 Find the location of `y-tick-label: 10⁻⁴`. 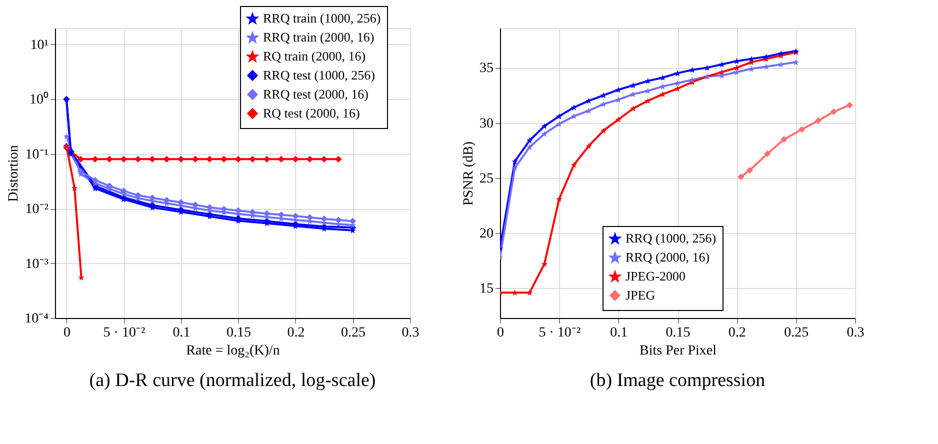

y-tick-label: 10⁻⁴ is located at coordinates (36, 319).